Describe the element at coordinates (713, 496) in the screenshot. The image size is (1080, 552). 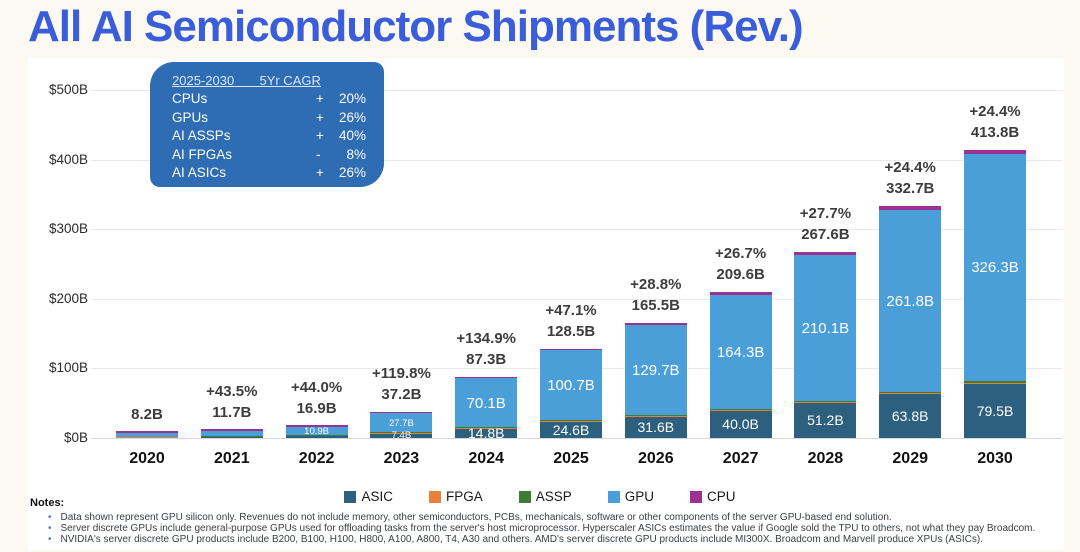
I see `legend-item-cpu: CPU` at that location.